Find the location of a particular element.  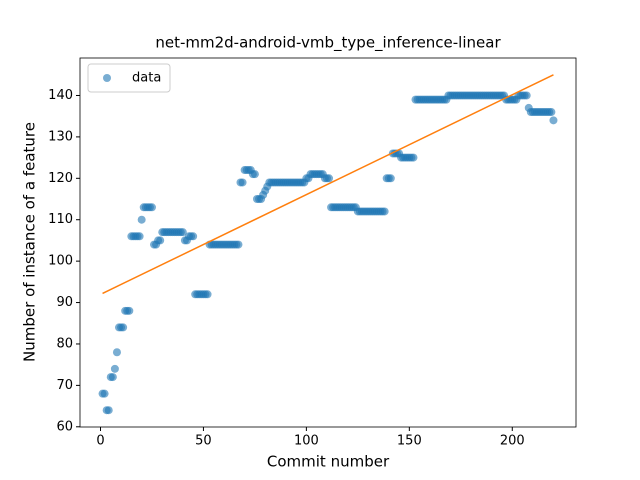

legend-swatch is located at coordinates (107, 78).